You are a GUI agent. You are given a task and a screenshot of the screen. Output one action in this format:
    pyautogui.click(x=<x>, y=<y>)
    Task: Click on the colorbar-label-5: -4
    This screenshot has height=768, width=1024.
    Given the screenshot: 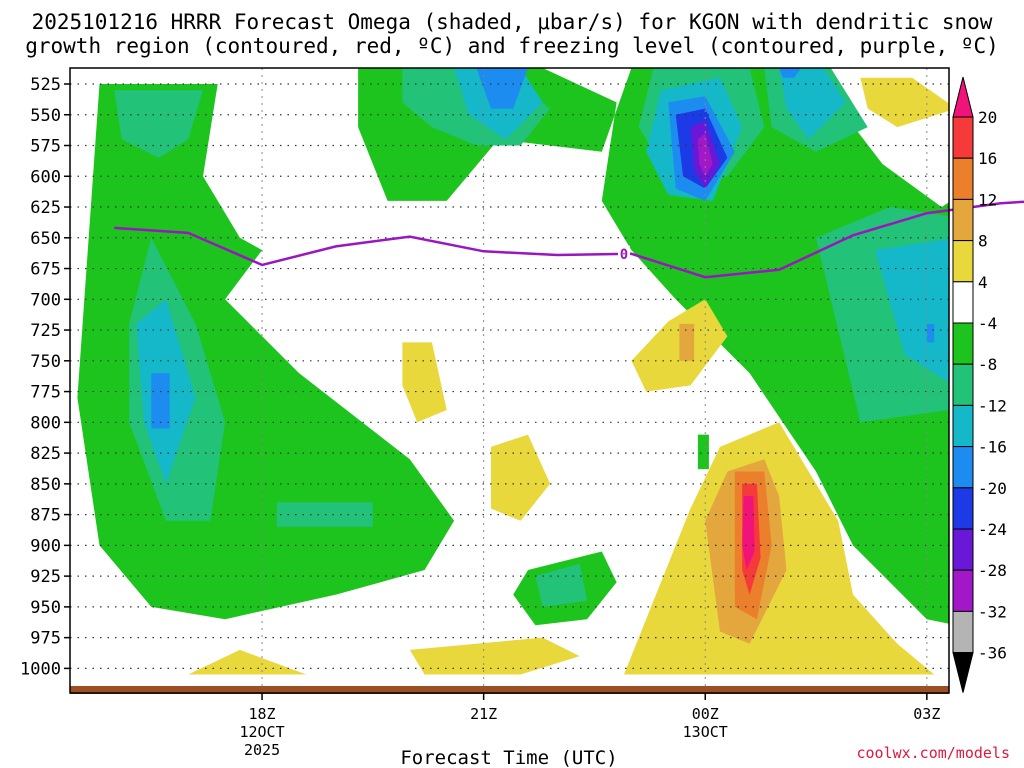 What is the action you would take?
    pyautogui.click(x=987, y=323)
    